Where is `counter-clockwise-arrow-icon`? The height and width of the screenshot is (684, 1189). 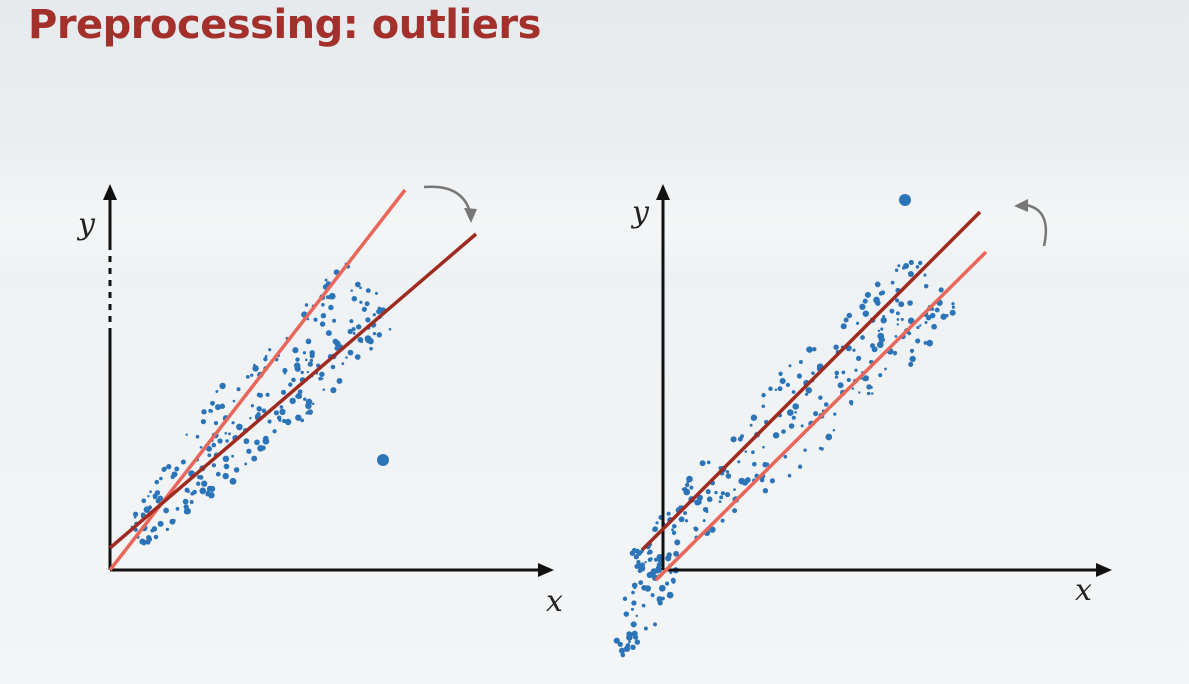
counter-clockwise-arrow-icon is located at coordinates (1036, 225).